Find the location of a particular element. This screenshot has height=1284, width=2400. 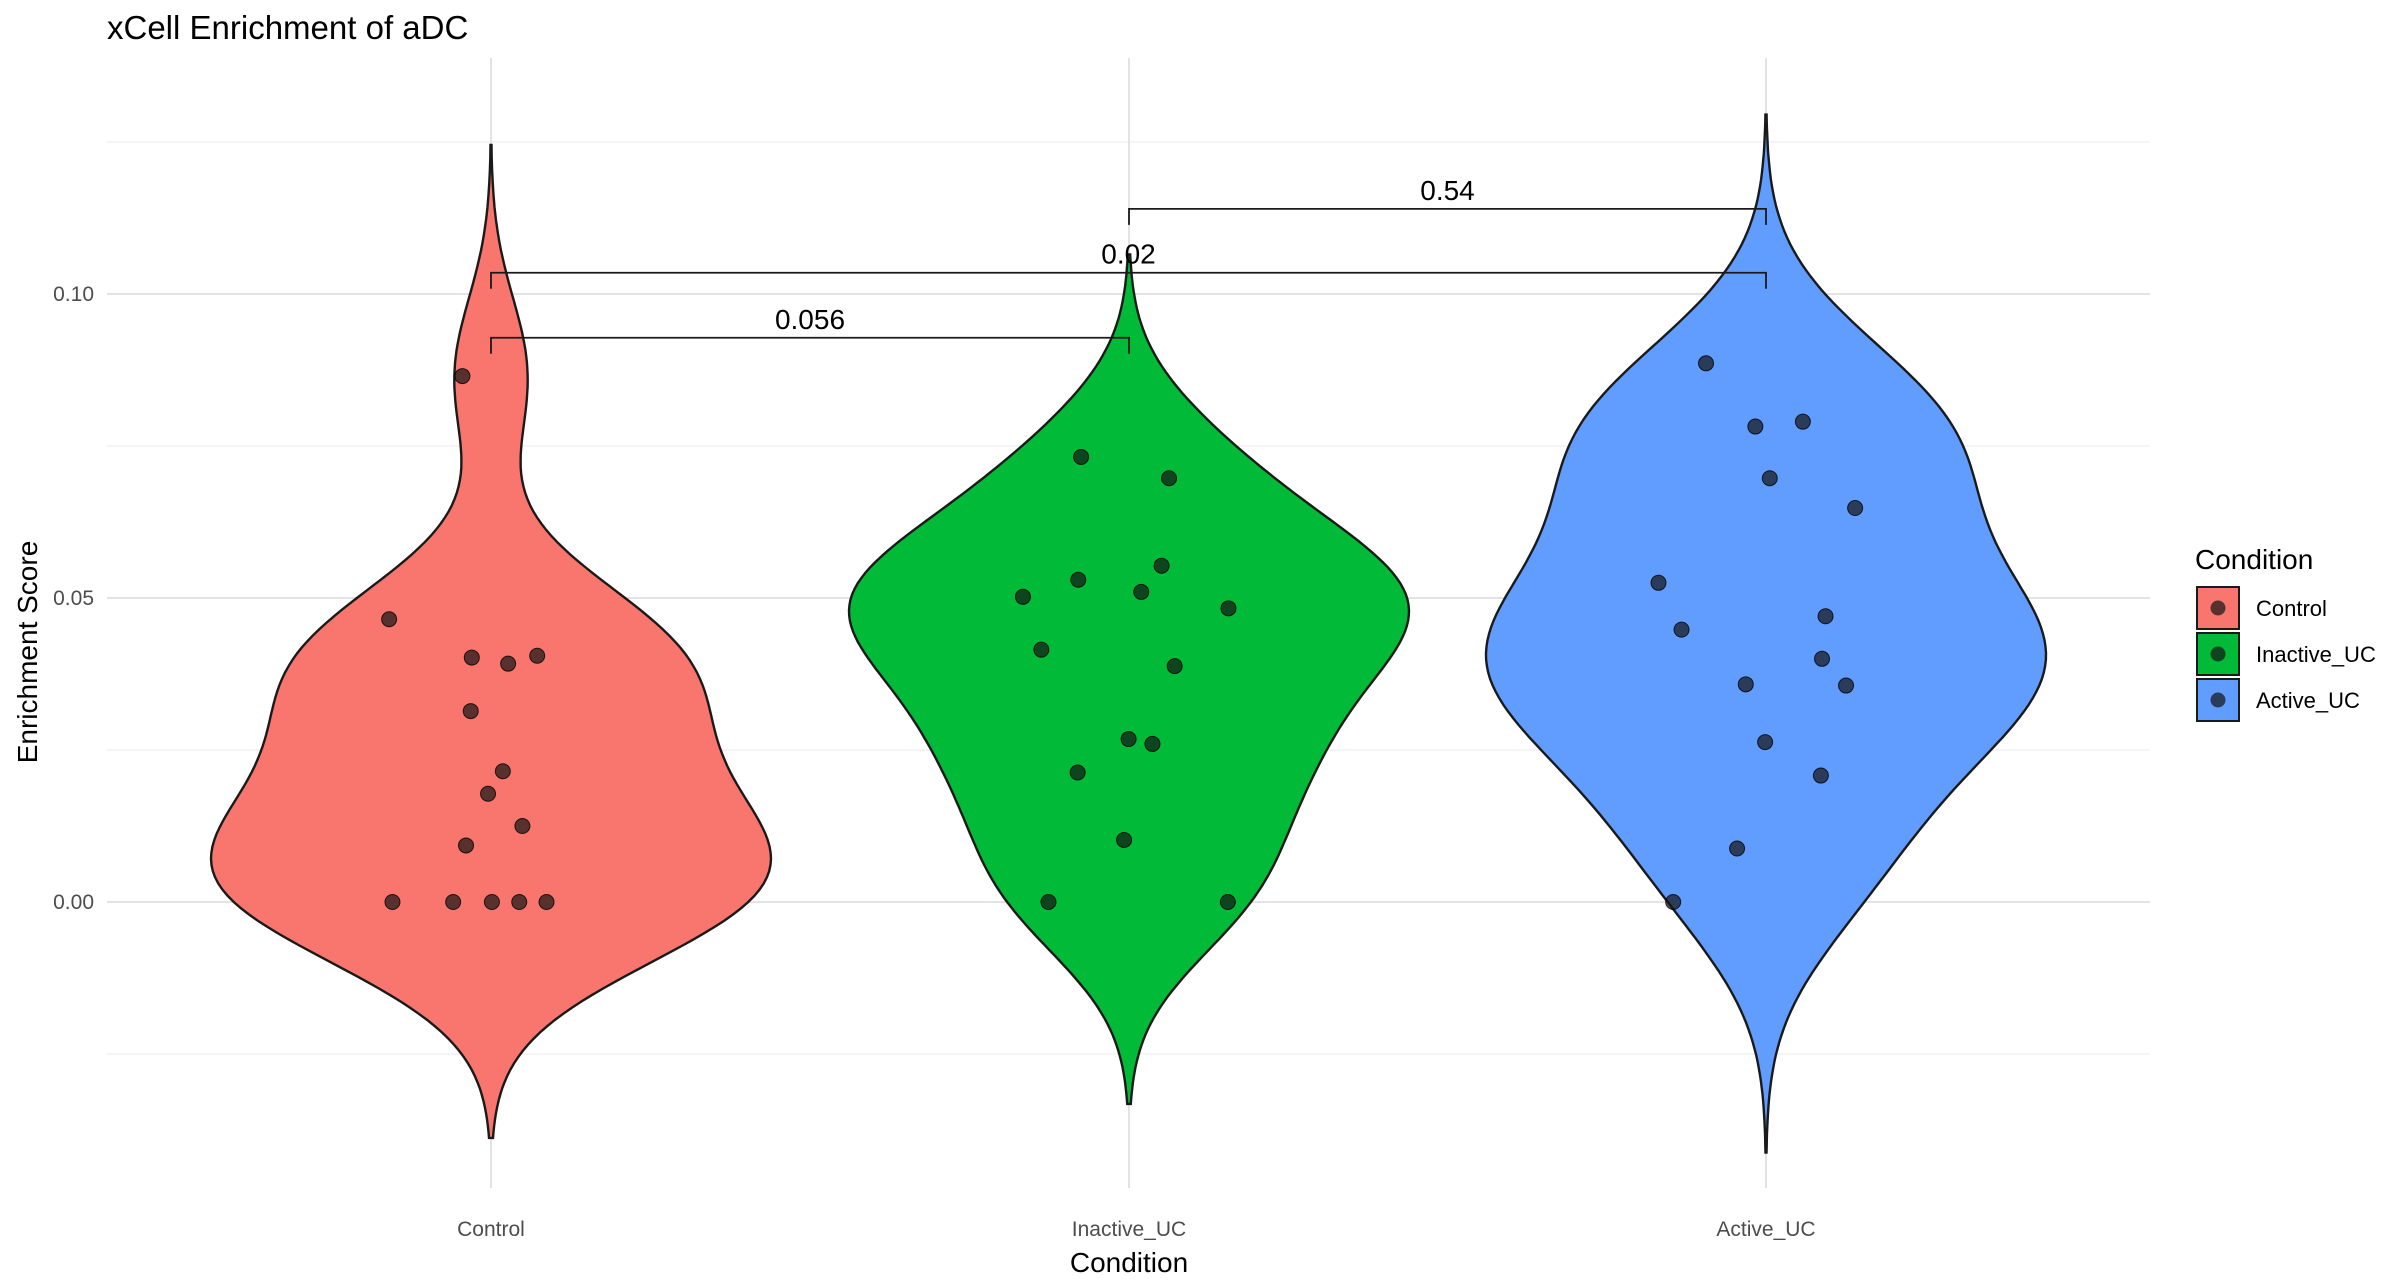

significance-brackets: 0.056 0.02 0.54 is located at coordinates (1128, 264).